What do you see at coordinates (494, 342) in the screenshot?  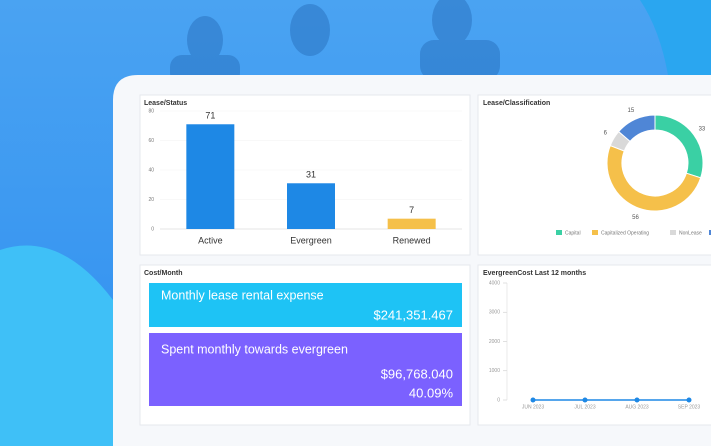 I see `y-tick-label: 2000` at bounding box center [494, 342].